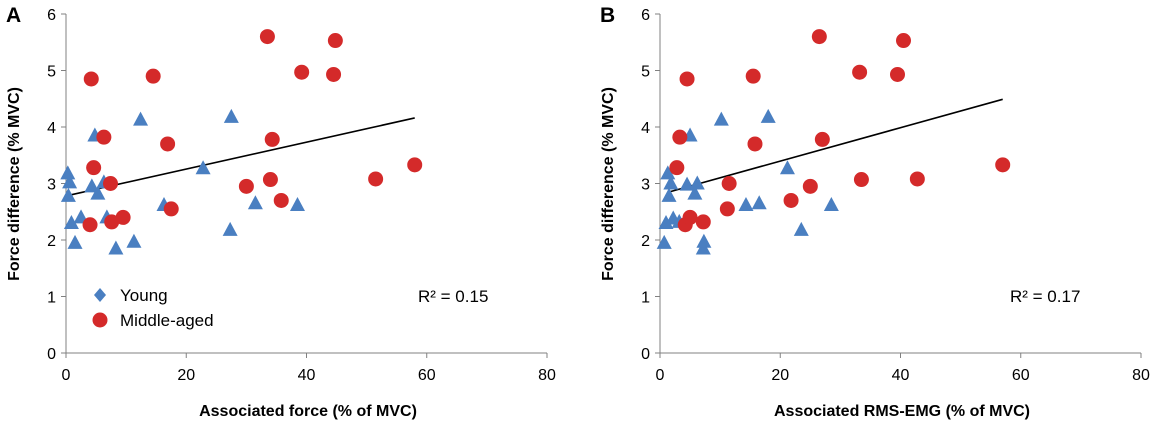  What do you see at coordinates (66, 375) in the screenshot?
I see `x-tick-label: 0` at bounding box center [66, 375].